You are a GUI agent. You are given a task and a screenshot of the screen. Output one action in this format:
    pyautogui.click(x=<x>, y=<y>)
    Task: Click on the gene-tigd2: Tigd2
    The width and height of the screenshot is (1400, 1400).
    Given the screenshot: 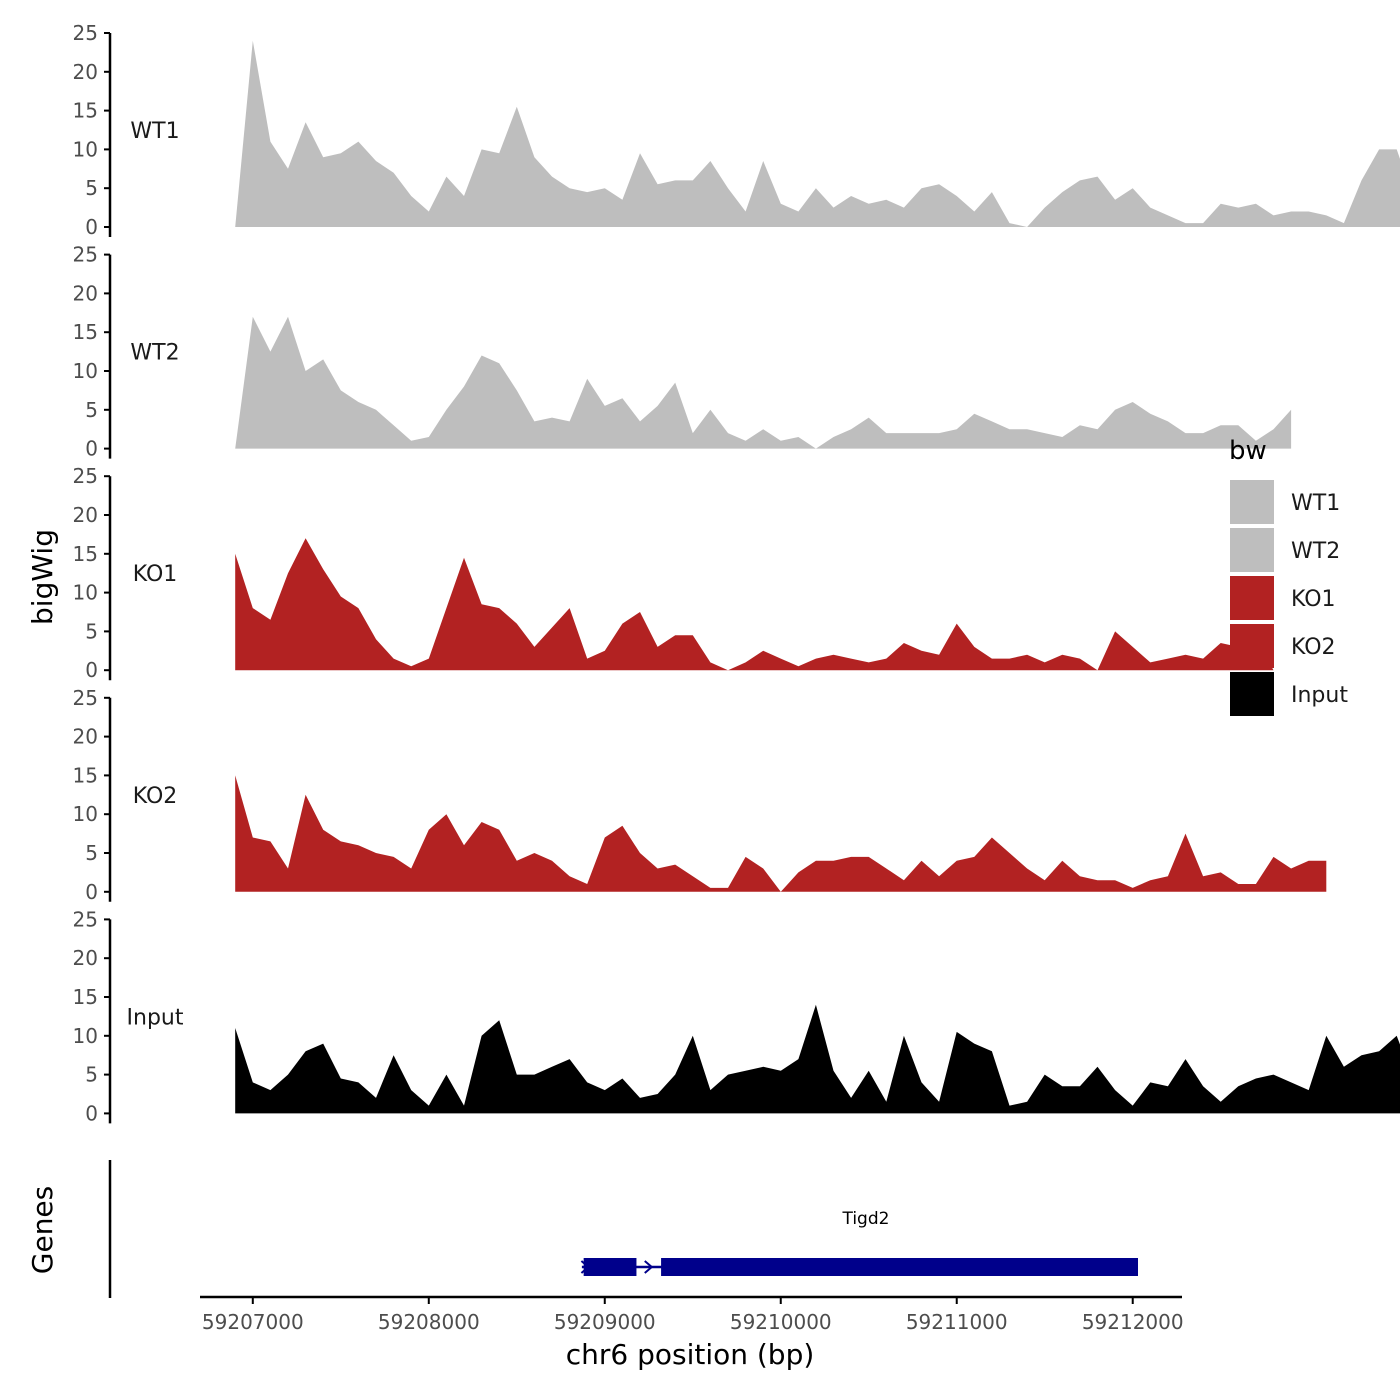 What is the action you would take?
    pyautogui.click(x=859, y=1242)
    